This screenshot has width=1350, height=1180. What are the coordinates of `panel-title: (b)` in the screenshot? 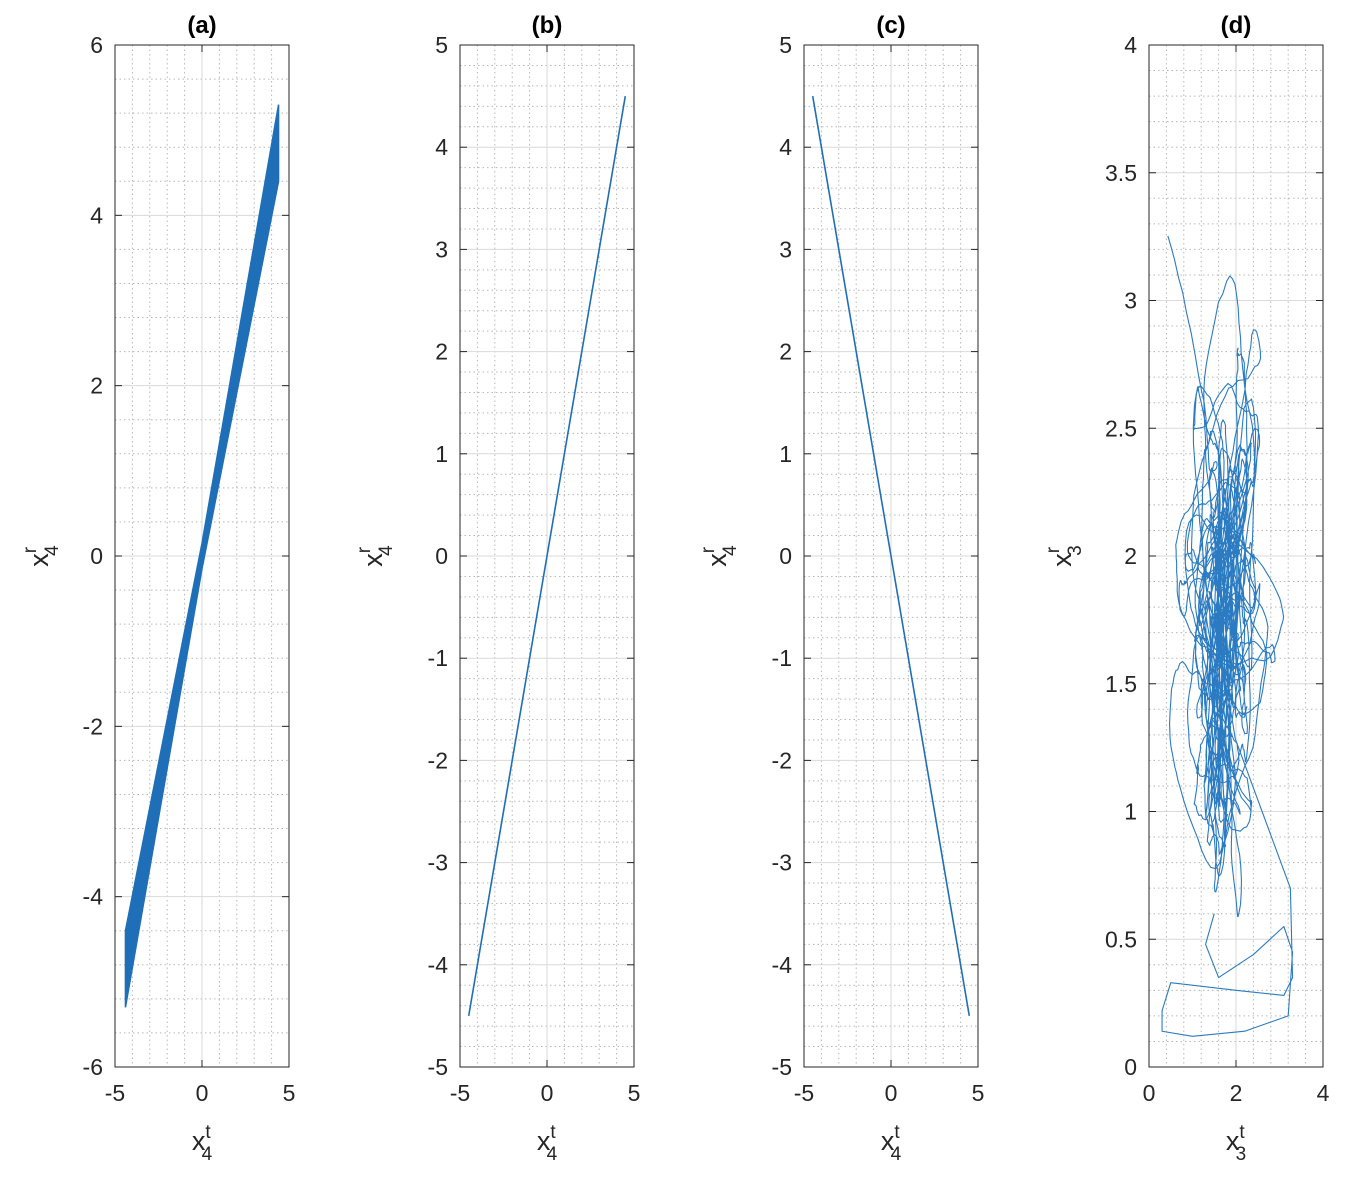 It's located at (547, 25).